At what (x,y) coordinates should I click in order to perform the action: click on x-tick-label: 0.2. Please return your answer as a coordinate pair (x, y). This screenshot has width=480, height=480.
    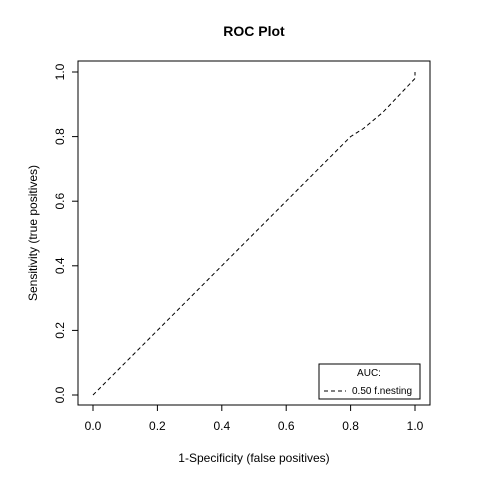
    Looking at the image, I should click on (157, 426).